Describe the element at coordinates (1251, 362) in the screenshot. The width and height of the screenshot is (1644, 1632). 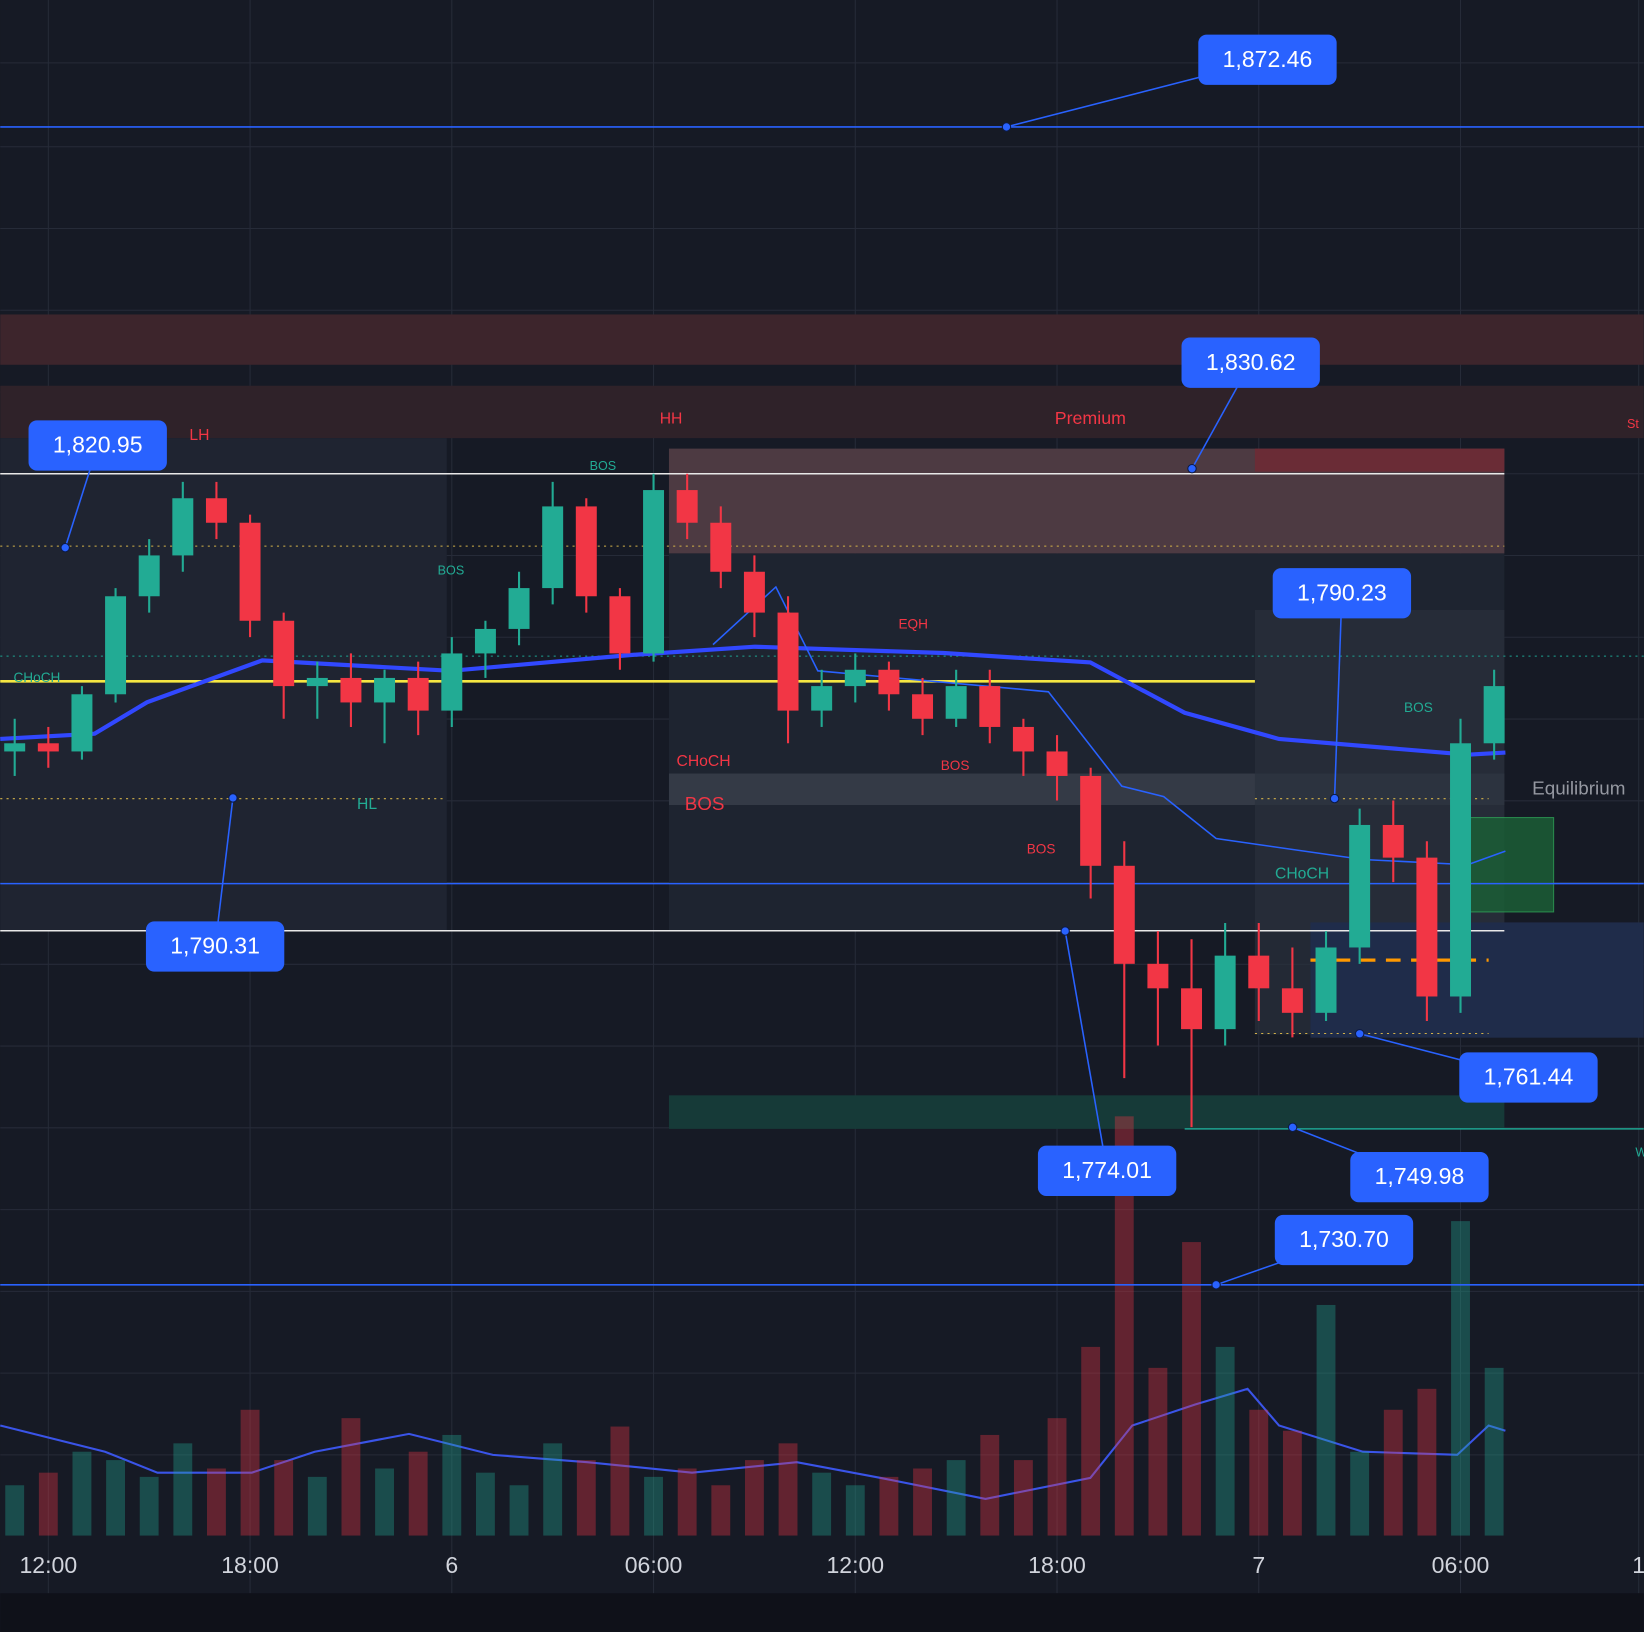
I see `price-label: 1,830.62` at that location.